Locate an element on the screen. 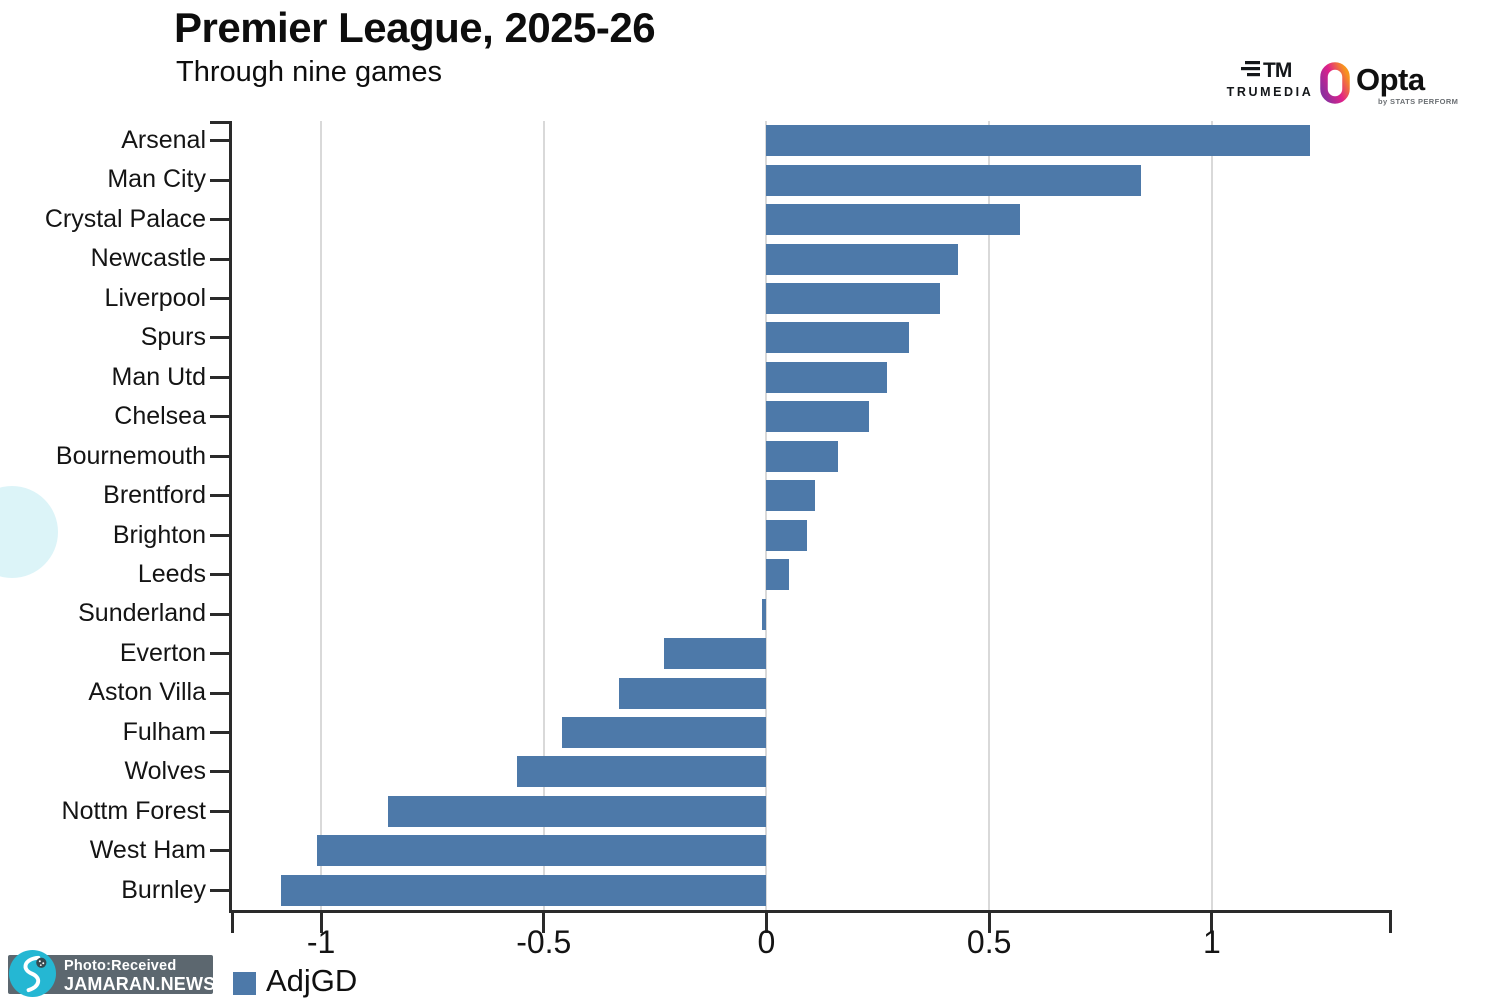  page-subtitle: Through nine games is located at coordinates (309, 72).